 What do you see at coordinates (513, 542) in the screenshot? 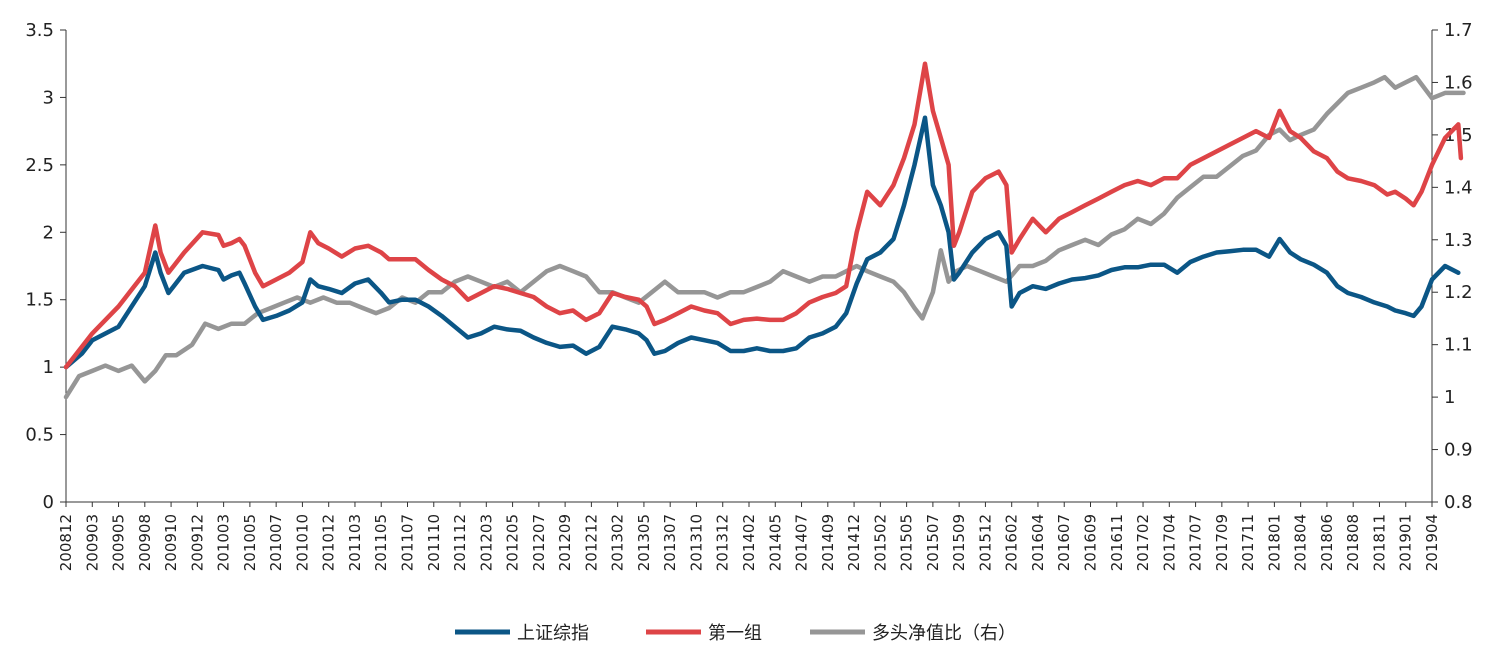
I see `x-tick-label: 201205` at bounding box center [513, 542].